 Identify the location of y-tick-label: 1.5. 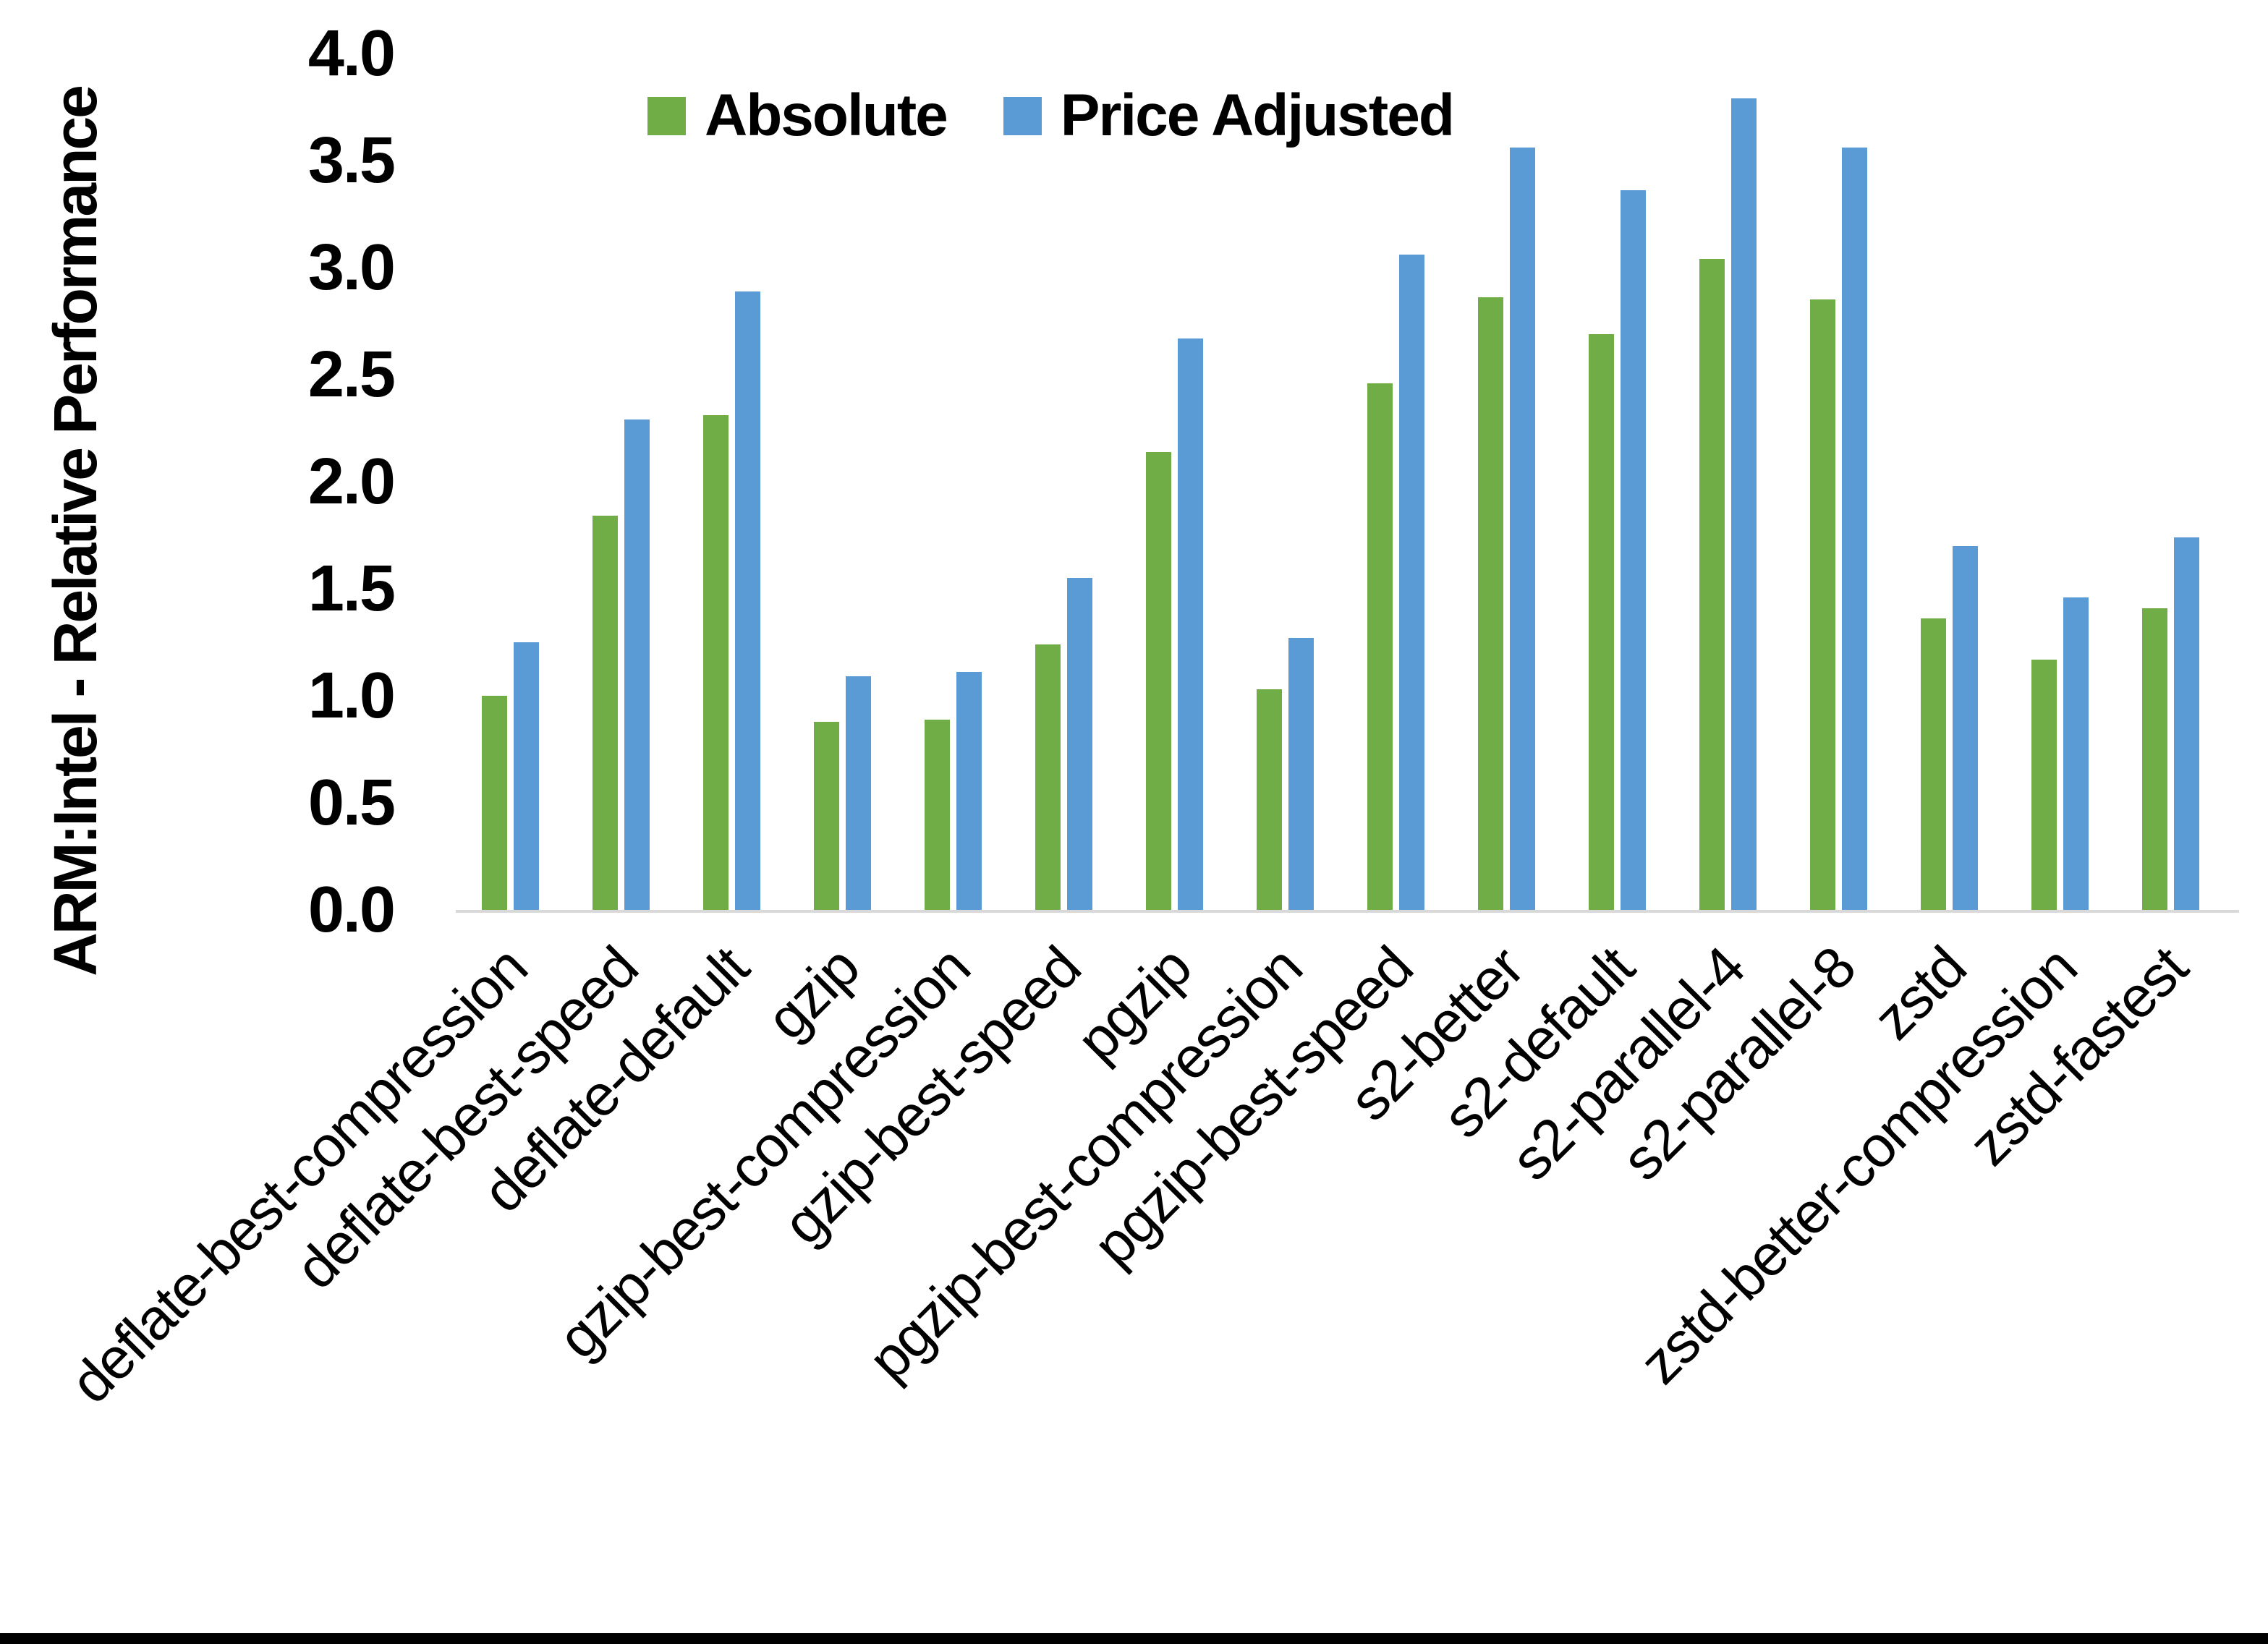
(351, 589).